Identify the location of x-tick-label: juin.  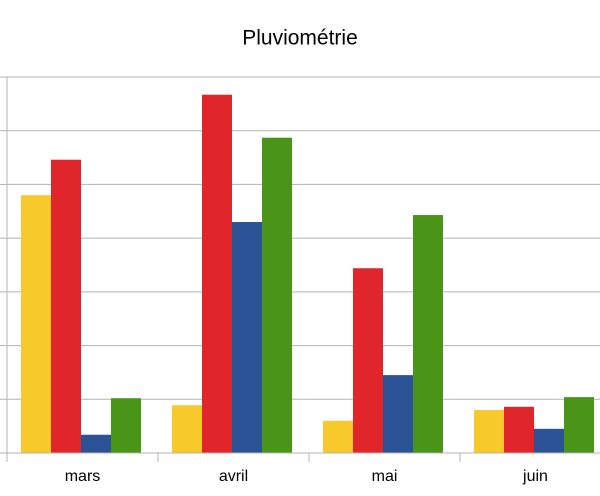
(535, 476).